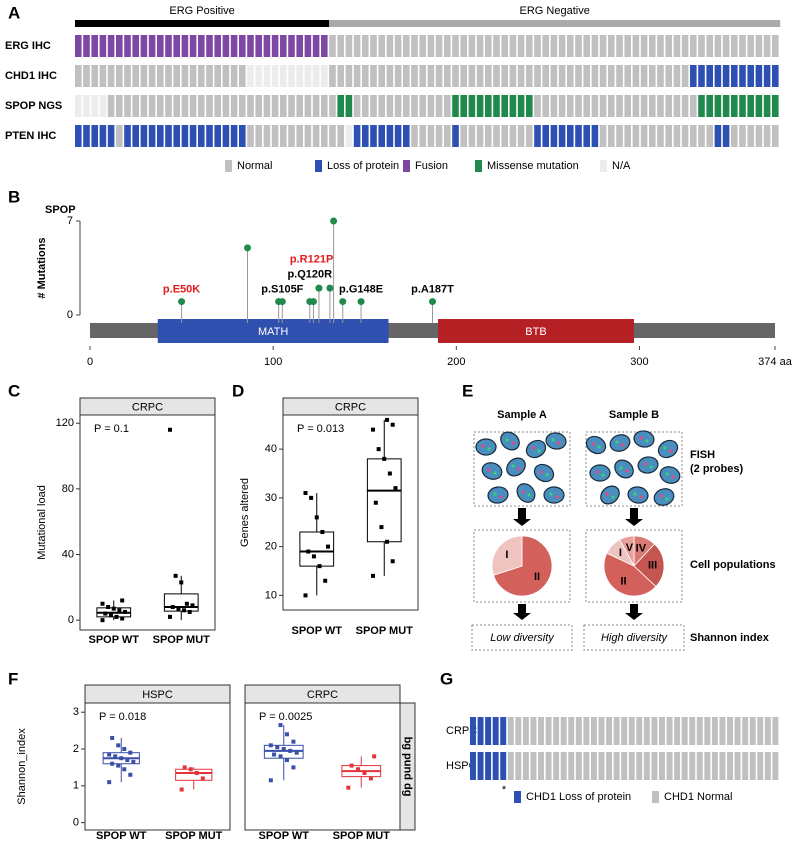 This screenshot has width=800, height=843. What do you see at coordinates (14, 196) in the screenshot?
I see `panel-label: B` at bounding box center [14, 196].